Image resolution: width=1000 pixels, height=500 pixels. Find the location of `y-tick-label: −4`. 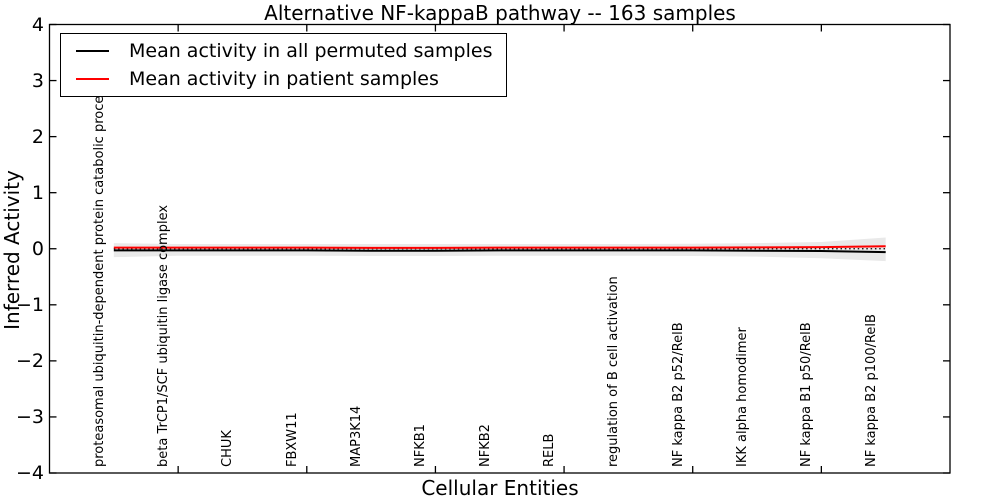

y-tick-label: −4 is located at coordinates (29, 473).